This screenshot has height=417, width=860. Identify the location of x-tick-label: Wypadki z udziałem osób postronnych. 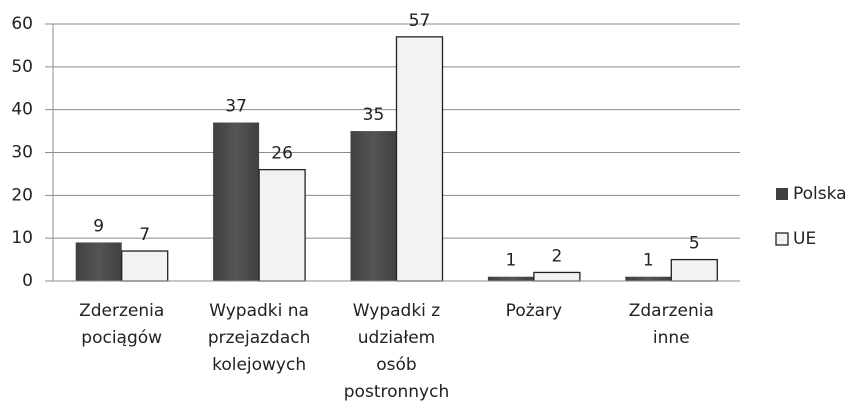
(396, 351).